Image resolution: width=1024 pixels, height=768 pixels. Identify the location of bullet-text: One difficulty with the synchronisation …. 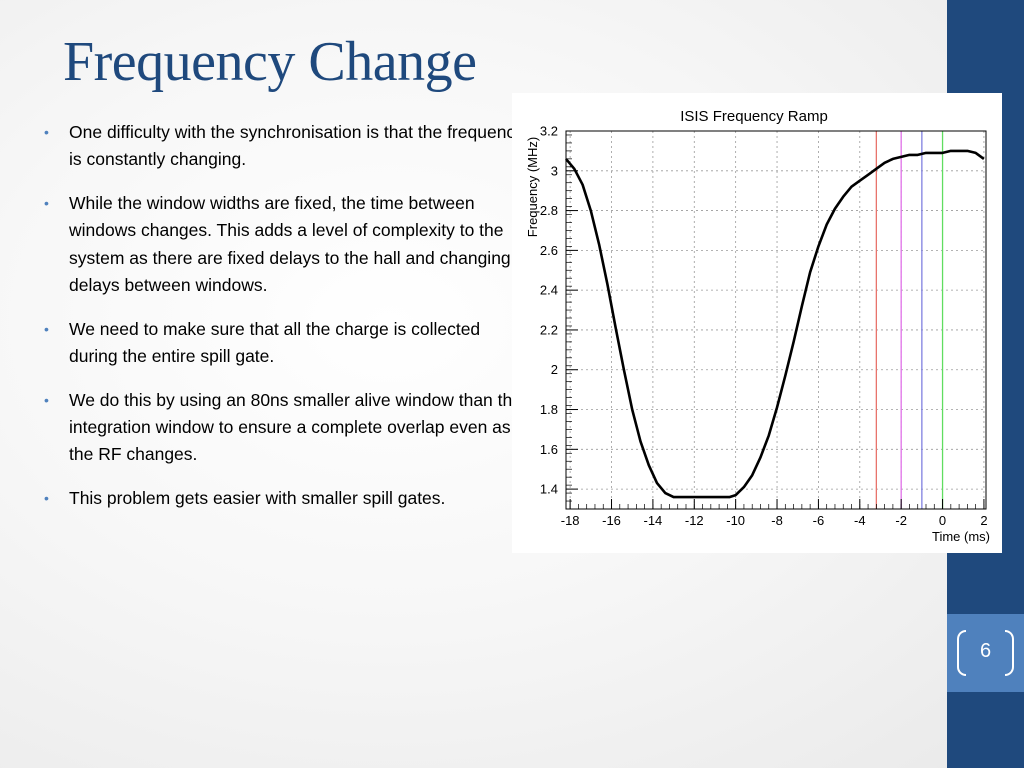
(296, 146).